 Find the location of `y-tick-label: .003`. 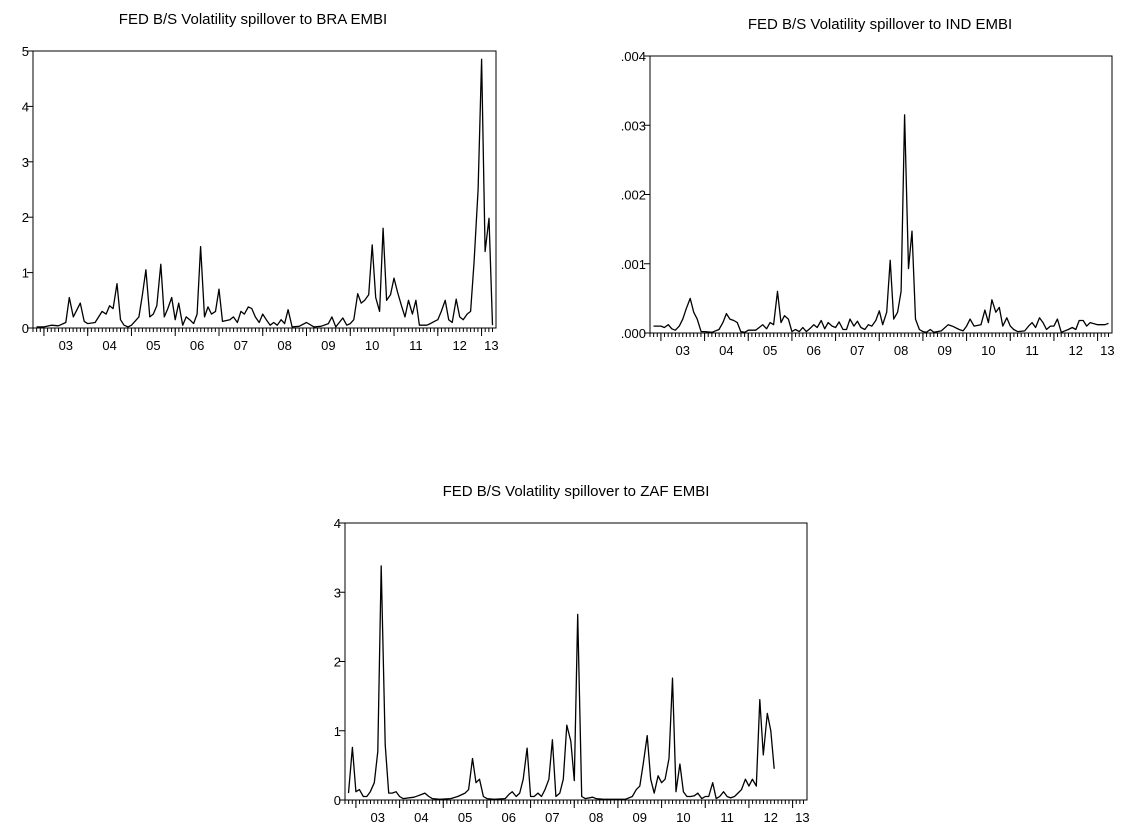

y-tick-label: .003 is located at coordinates (633, 125).